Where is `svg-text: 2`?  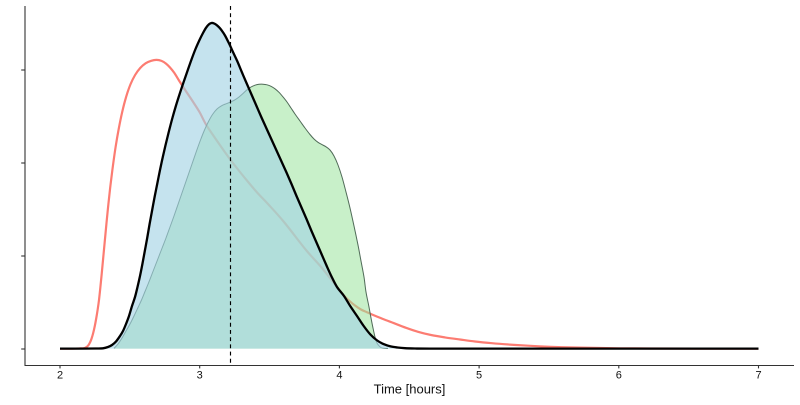 svg-text: 2 is located at coordinates (60, 376).